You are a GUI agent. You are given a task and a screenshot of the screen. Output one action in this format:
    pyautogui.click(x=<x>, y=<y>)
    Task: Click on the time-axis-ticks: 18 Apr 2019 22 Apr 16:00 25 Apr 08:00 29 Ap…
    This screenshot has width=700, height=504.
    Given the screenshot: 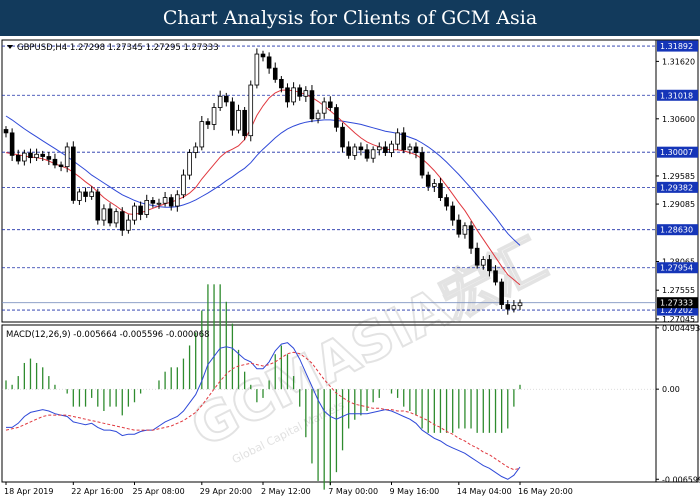 What is the action you would take?
    pyautogui.click(x=288, y=489)
    